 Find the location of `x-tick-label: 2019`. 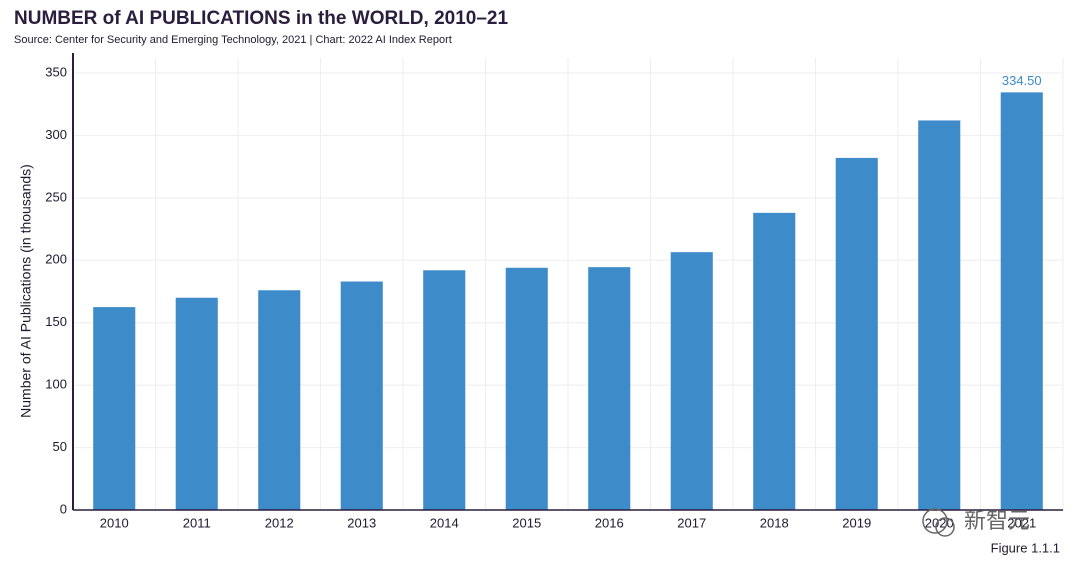

x-tick-label: 2019 is located at coordinates (856, 522).